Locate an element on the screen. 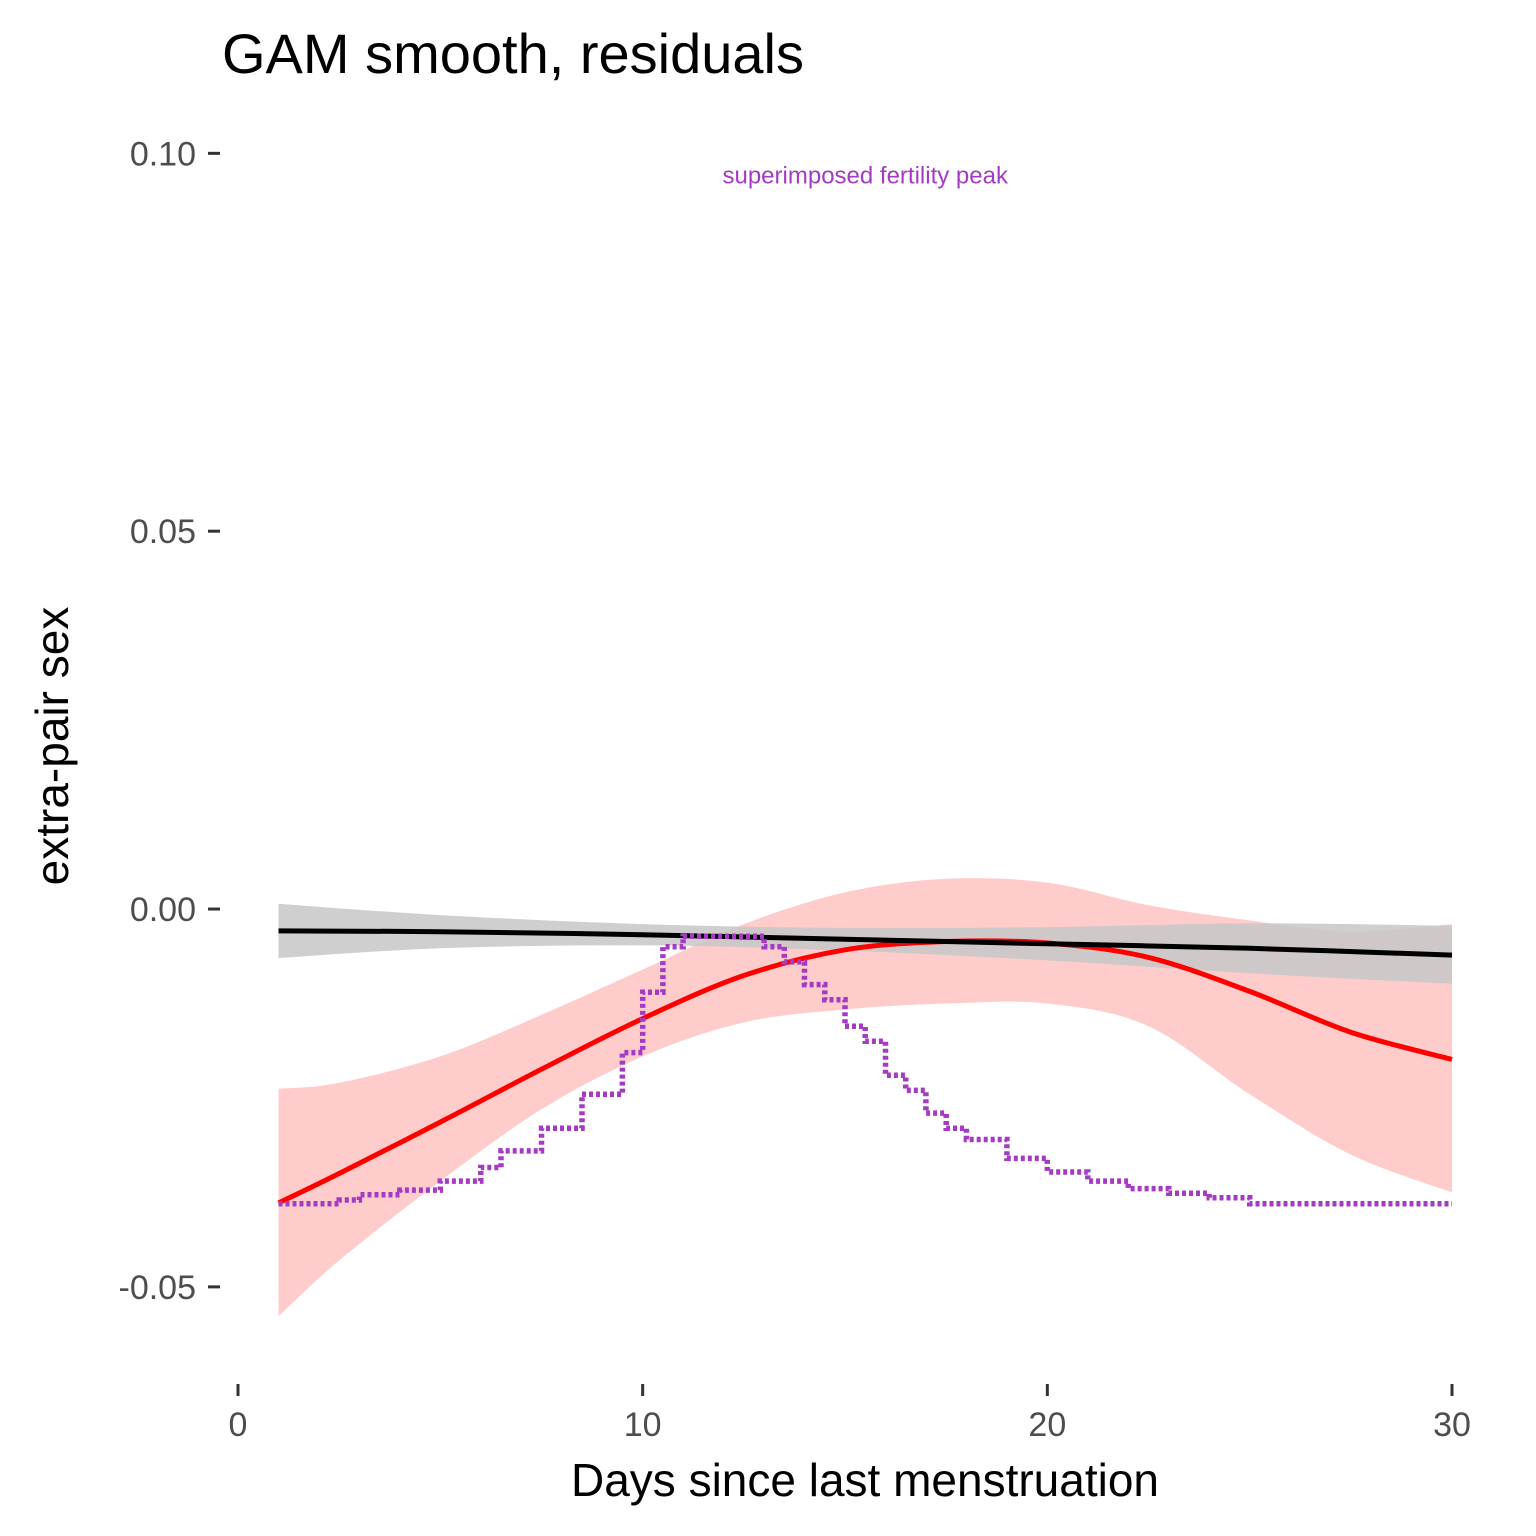 The image size is (1536, 1536). x-axis-title: Days since last menstruation is located at coordinates (865, 1480).